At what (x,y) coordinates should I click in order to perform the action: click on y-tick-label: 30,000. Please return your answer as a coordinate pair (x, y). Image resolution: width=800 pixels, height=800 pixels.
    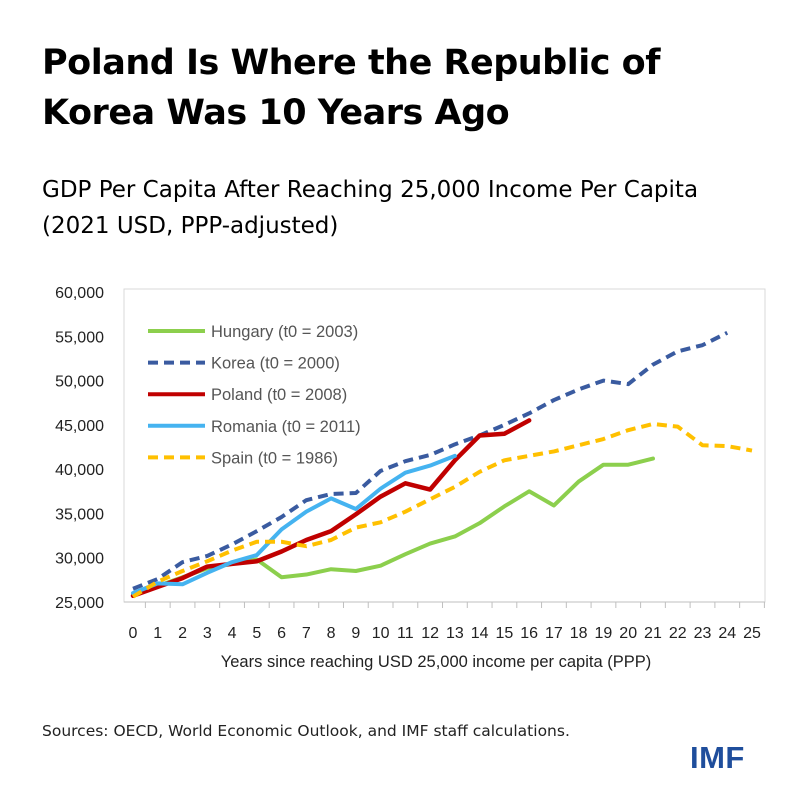
    Looking at the image, I should click on (79, 559).